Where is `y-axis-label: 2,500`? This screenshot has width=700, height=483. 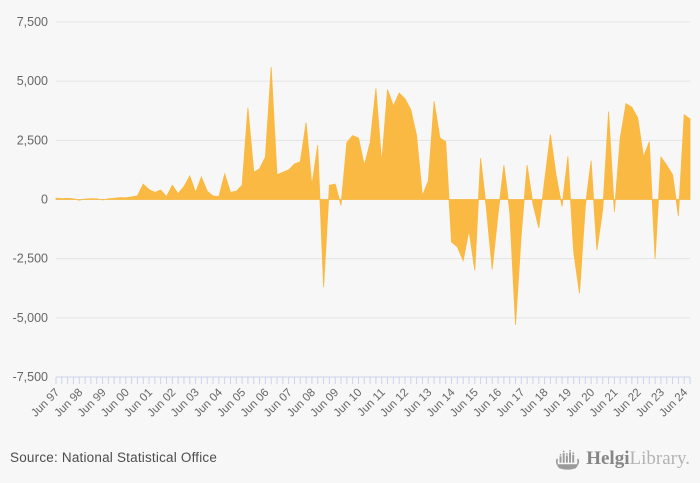 y-axis-label: 2,500 is located at coordinates (32, 140).